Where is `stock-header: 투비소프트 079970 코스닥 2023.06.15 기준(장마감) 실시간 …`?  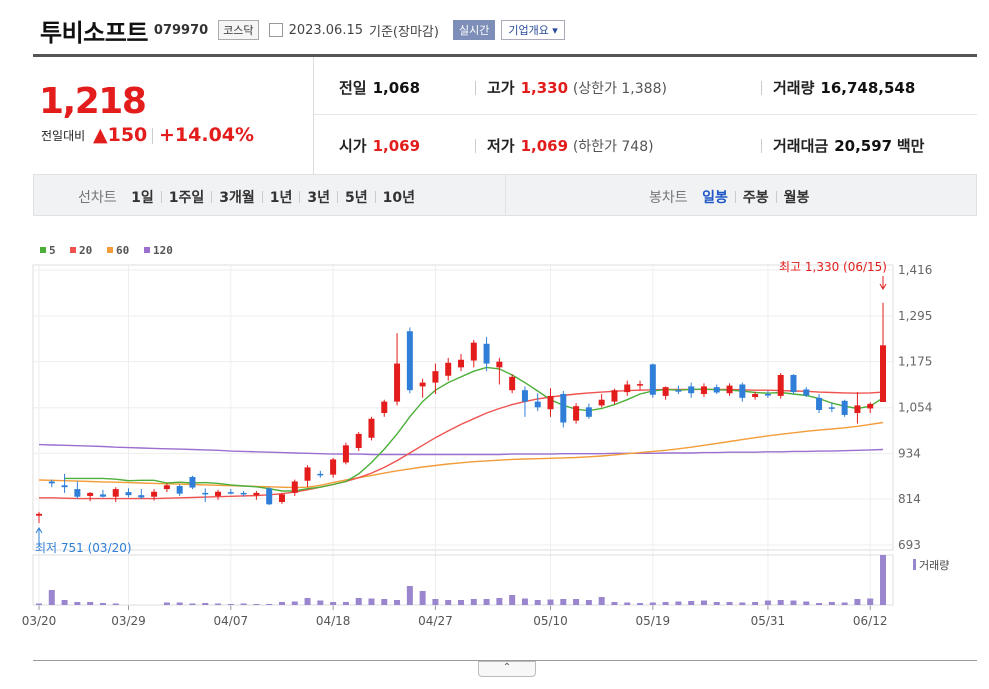
stock-header: 투비소프트 079970 코스닥 2023.06.15 기준(장마감) 실시간 … is located at coordinates (302, 30).